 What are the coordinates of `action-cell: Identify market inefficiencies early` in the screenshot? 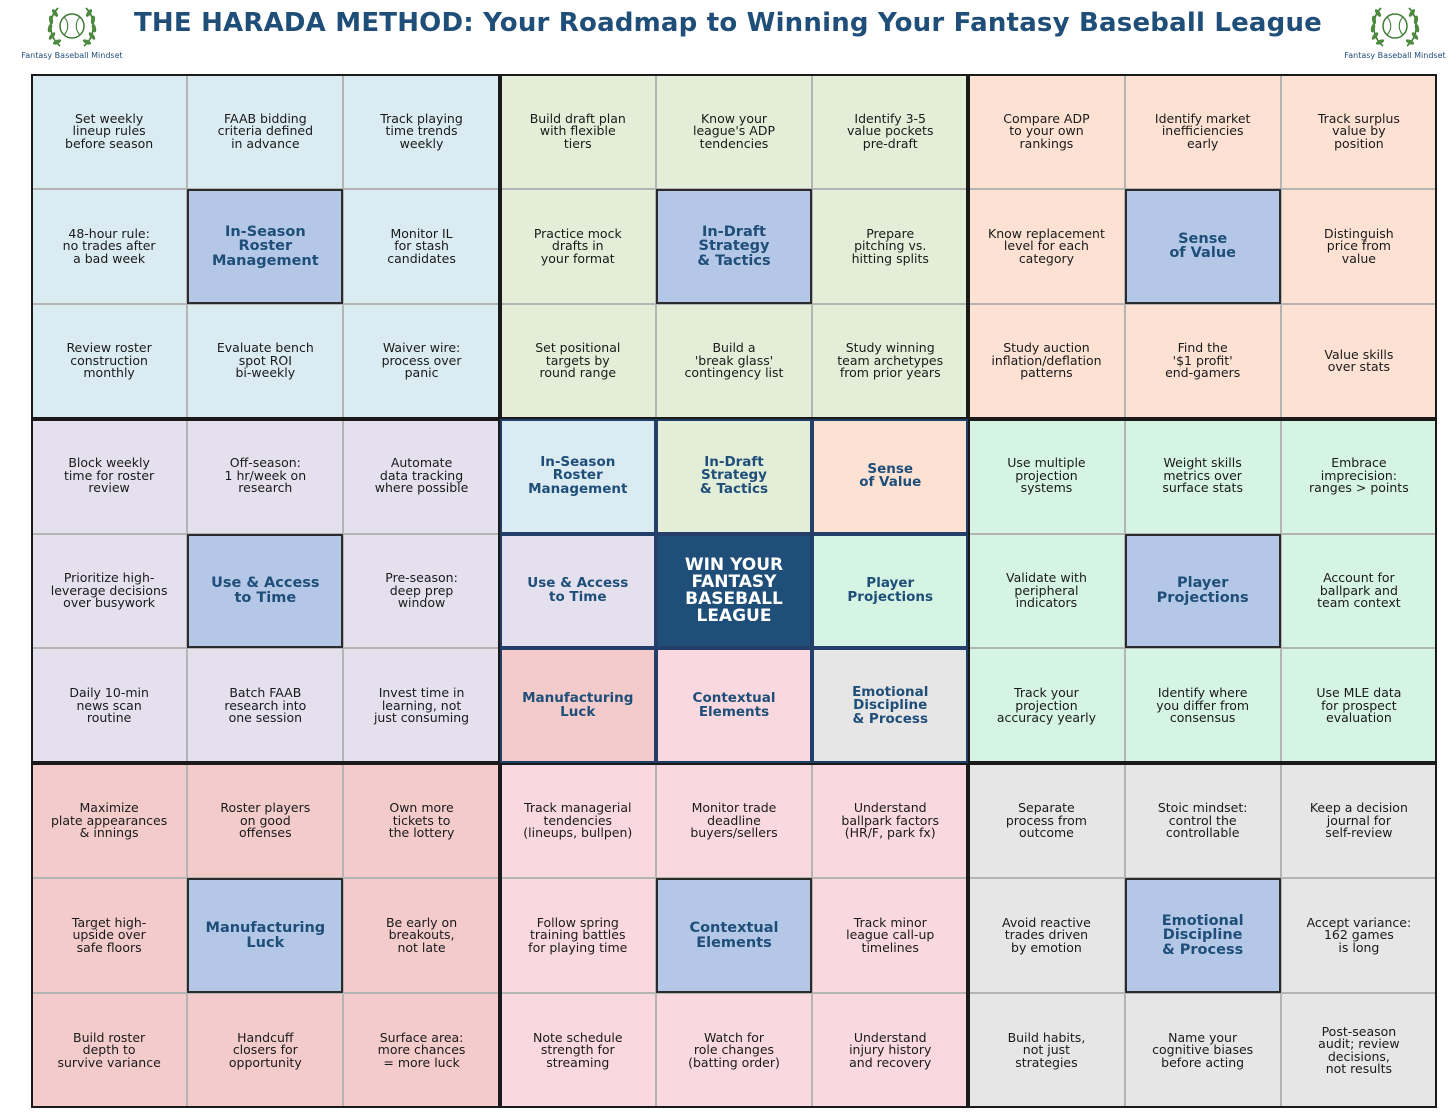 It's located at (1202, 131).